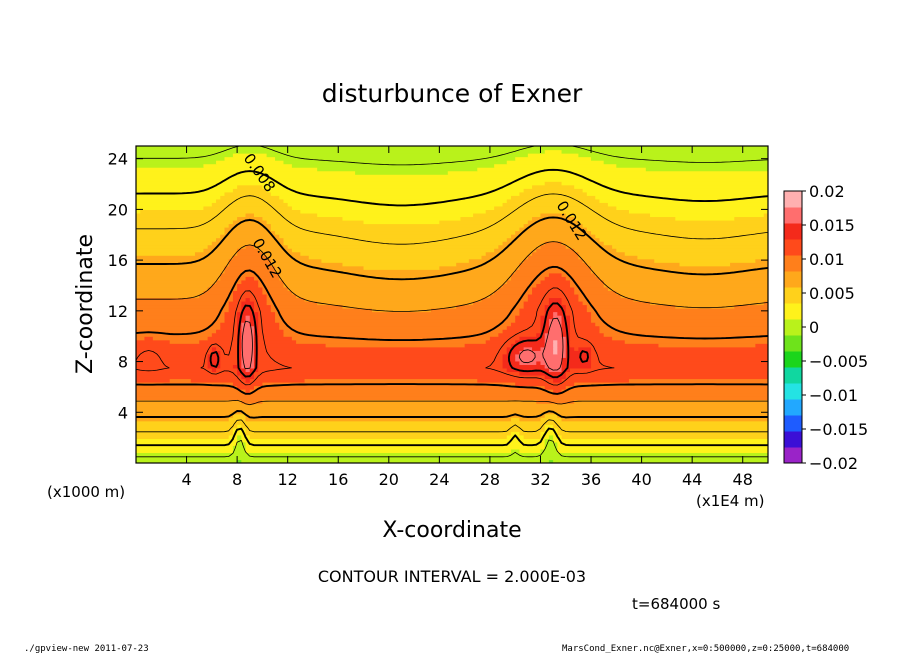  I want to click on x-axis-unit-right: (x1E4 m), so click(730, 501).